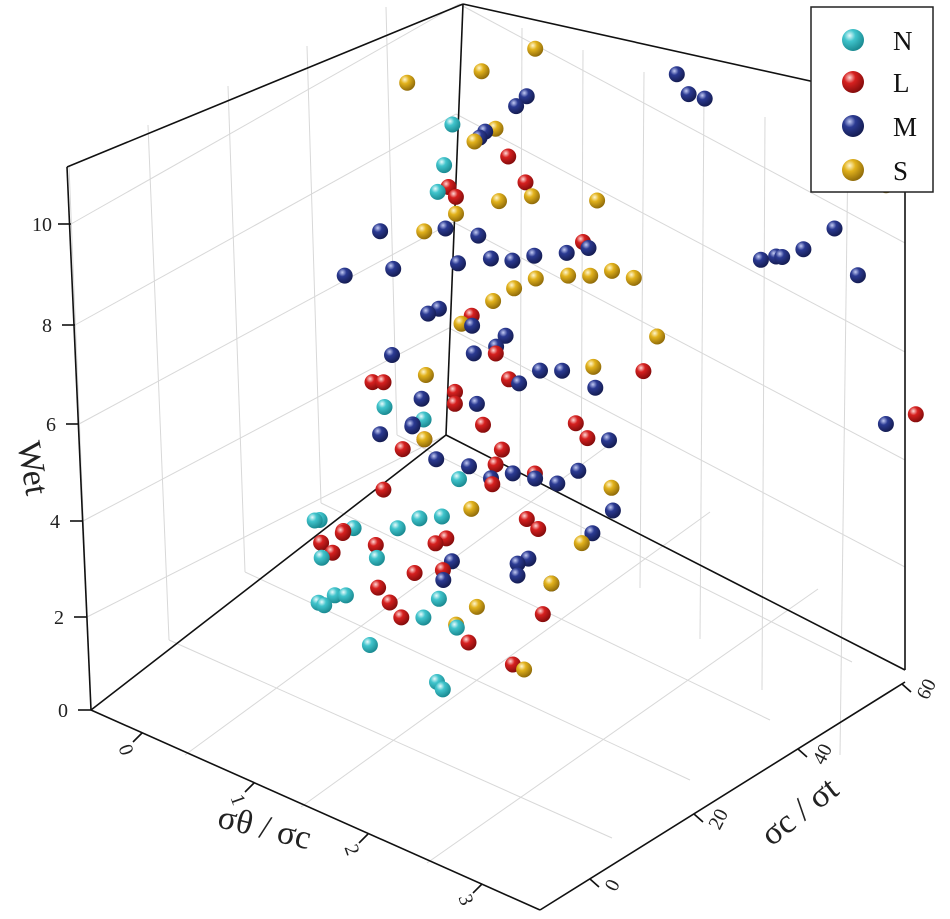  I want to click on z-axis-line, so click(79, 438).